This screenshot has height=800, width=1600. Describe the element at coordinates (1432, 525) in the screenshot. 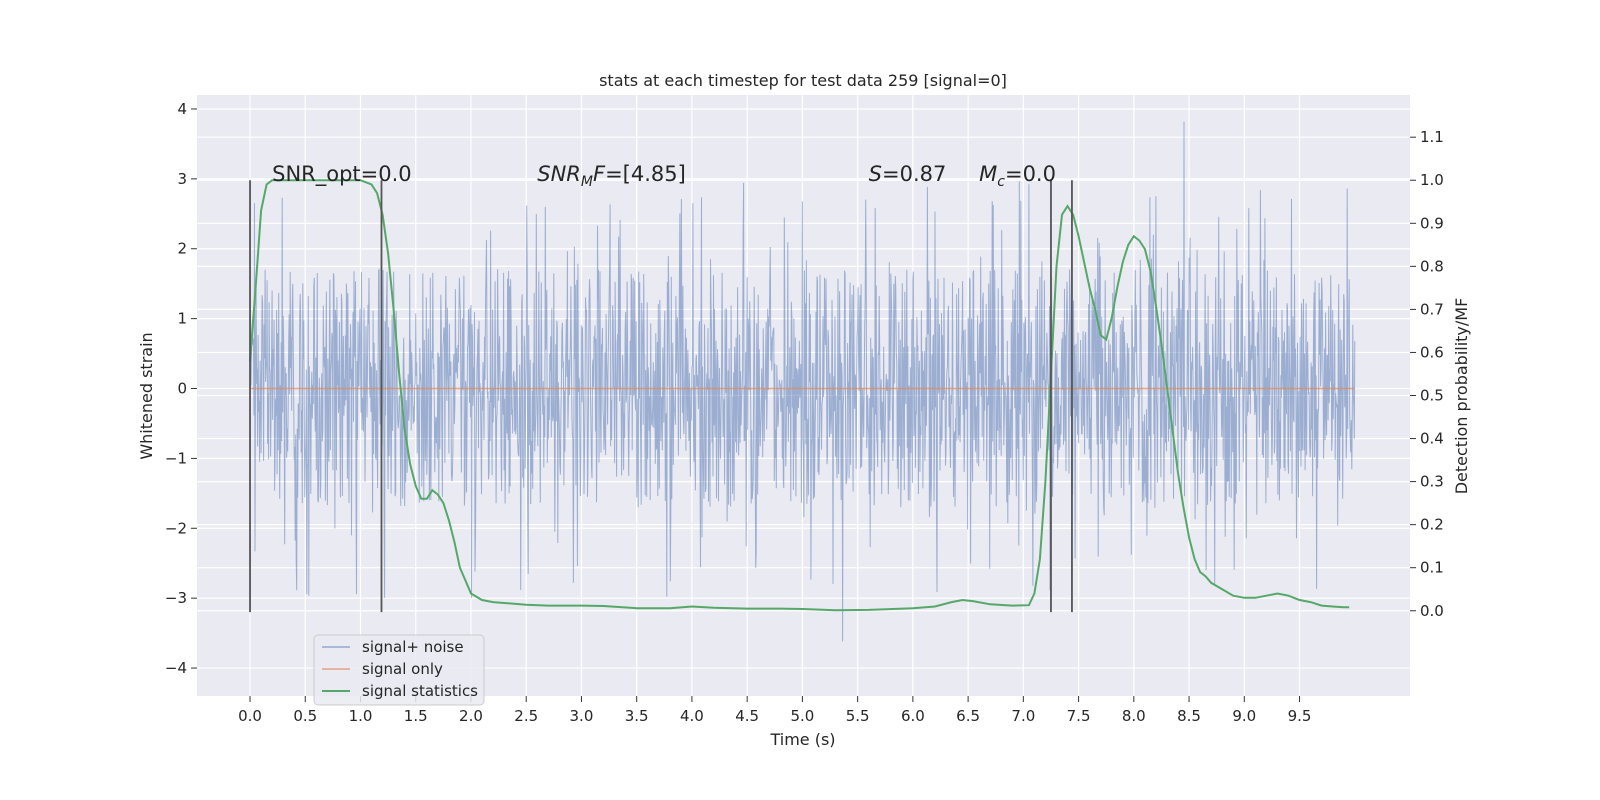

I see `y-right-tick-label: 0.2` at that location.